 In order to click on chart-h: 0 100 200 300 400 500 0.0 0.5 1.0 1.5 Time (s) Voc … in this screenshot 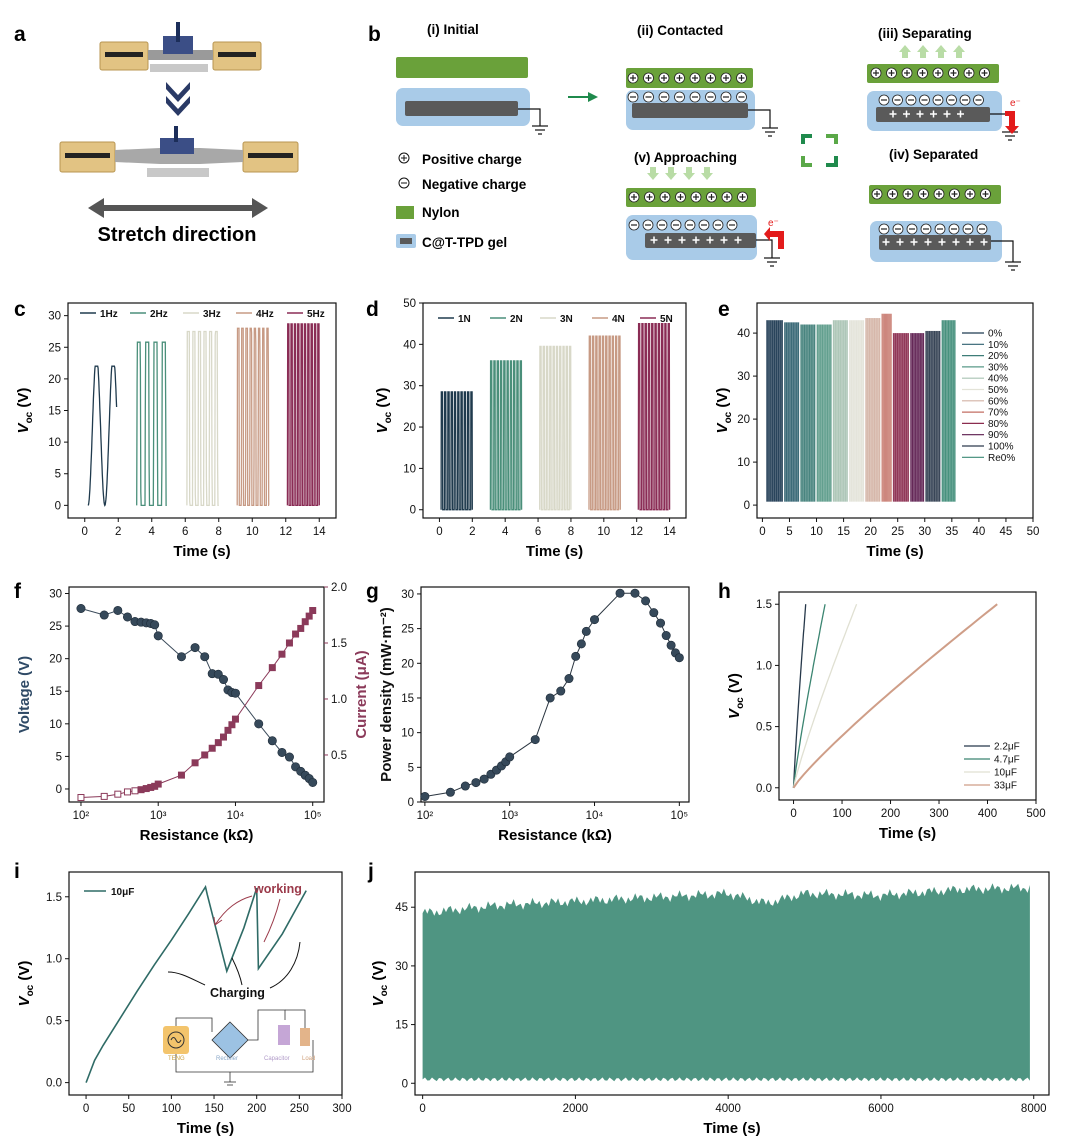, I will do `click(886, 716)`.